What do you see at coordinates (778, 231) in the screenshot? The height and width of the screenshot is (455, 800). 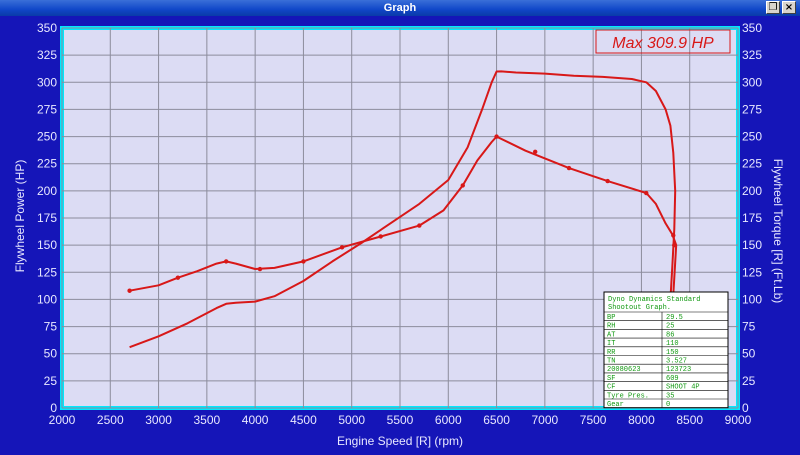 I see `y2-axis-label: Flywheel Torque [R] (Ft.Lb)` at bounding box center [778, 231].